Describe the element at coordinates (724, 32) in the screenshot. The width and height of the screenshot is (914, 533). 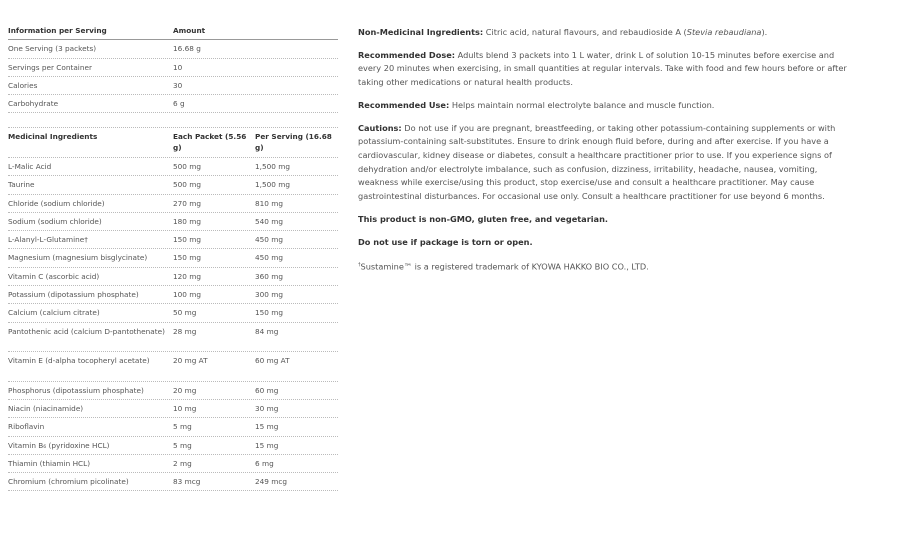
I see `text: Stevia rebaudiana` at that location.